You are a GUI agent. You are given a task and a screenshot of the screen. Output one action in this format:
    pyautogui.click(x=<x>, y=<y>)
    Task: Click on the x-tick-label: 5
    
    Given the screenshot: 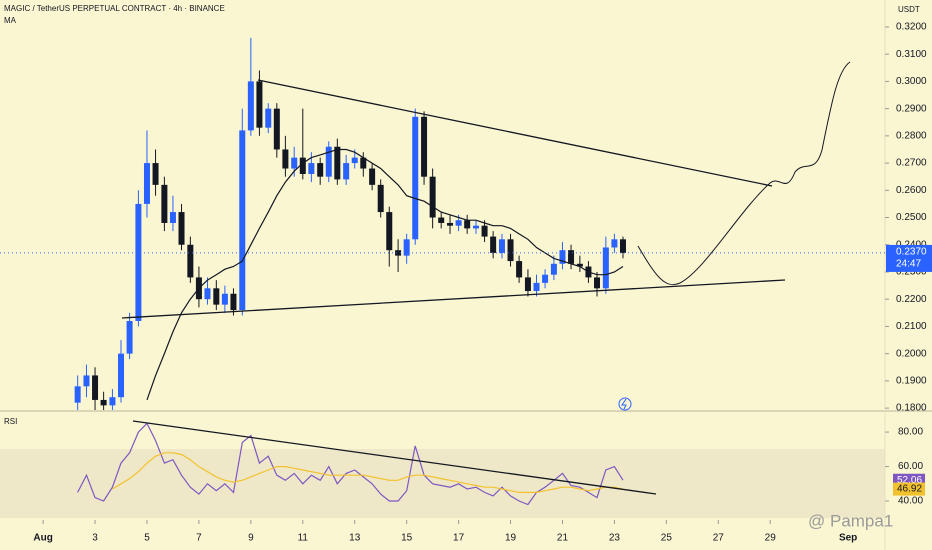 What is the action you would take?
    pyautogui.click(x=147, y=538)
    